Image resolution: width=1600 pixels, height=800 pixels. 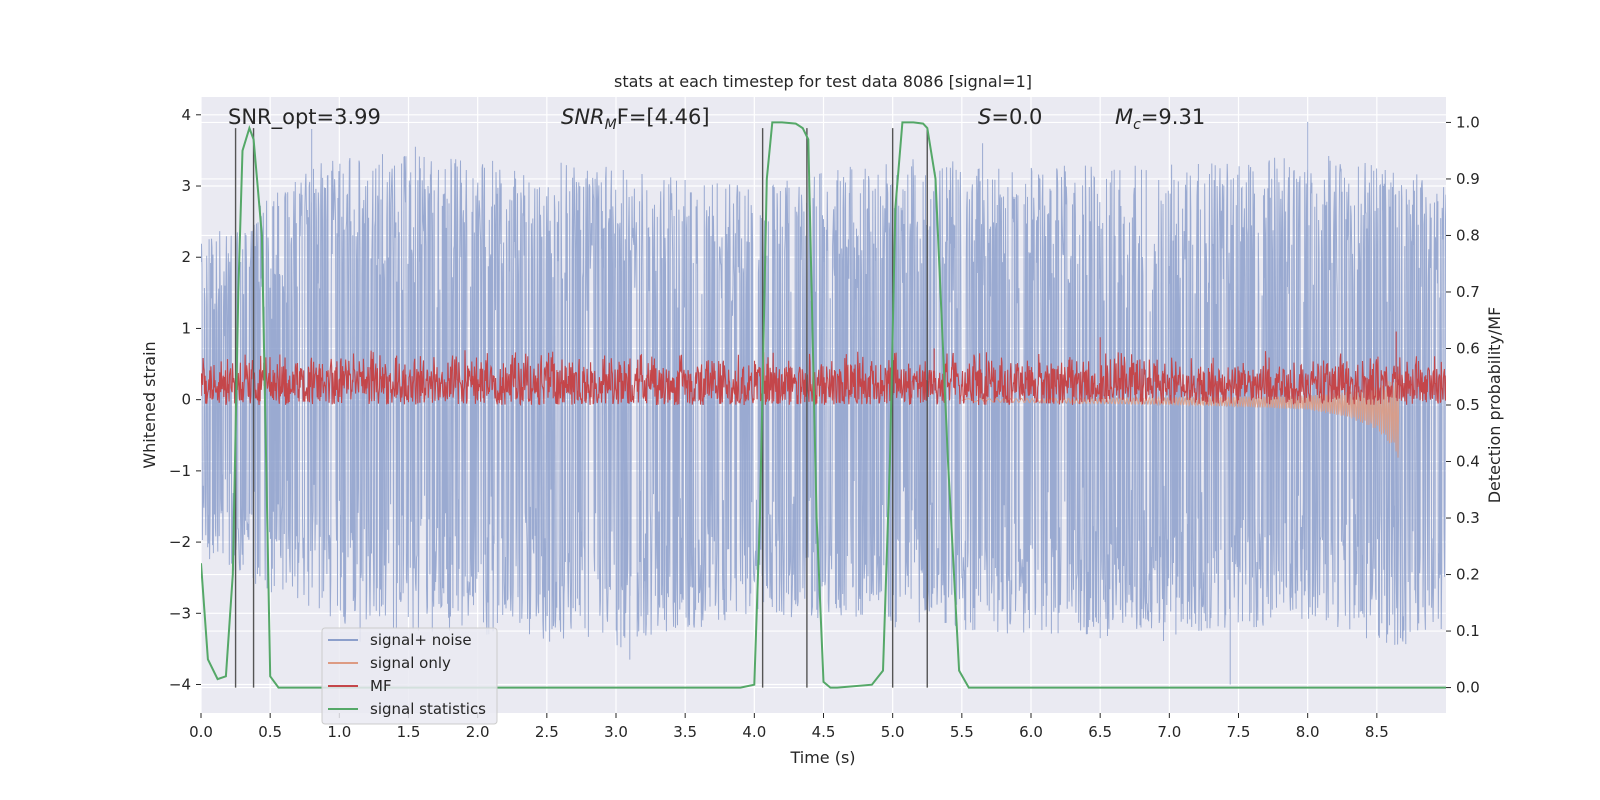 I want to click on x-tick-label: 3.5, so click(x=685, y=732).